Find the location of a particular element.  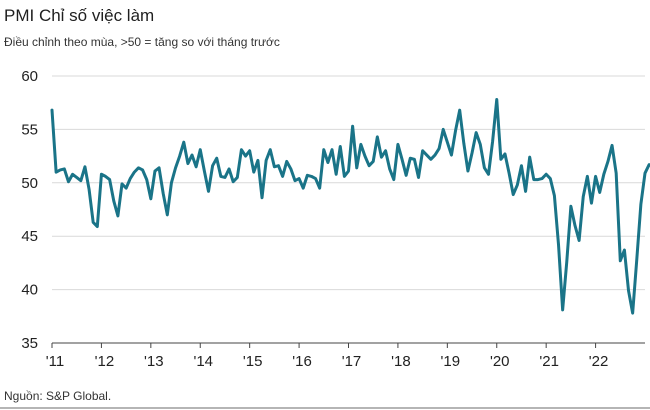

x-axis-tick-labels: '11 '12 '13 '14 '15 '16 '17 '18 '19 '20 '21 '22 is located at coordinates (327, 361).